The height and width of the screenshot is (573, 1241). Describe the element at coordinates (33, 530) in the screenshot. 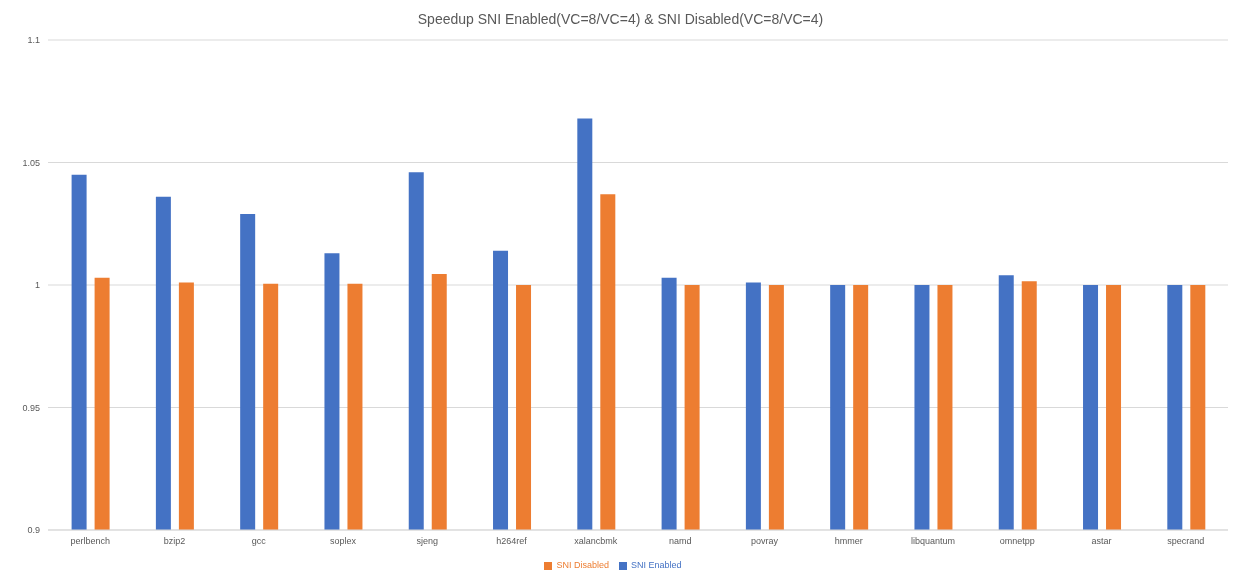

I see `y-tick-label: 0.9` at that location.